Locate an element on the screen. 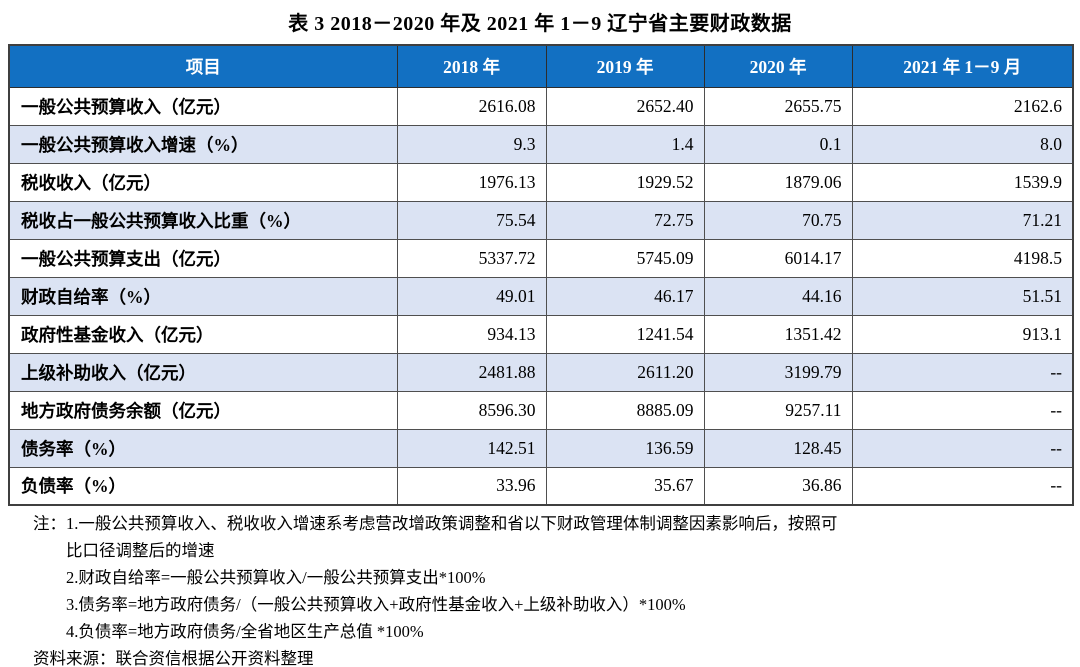 The image size is (1080, 667). column-header-4: 2021 年 1－9 月 is located at coordinates (962, 66).